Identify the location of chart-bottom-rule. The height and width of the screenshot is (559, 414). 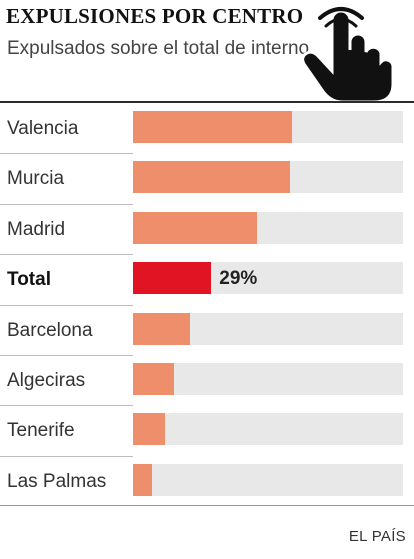
(207, 505).